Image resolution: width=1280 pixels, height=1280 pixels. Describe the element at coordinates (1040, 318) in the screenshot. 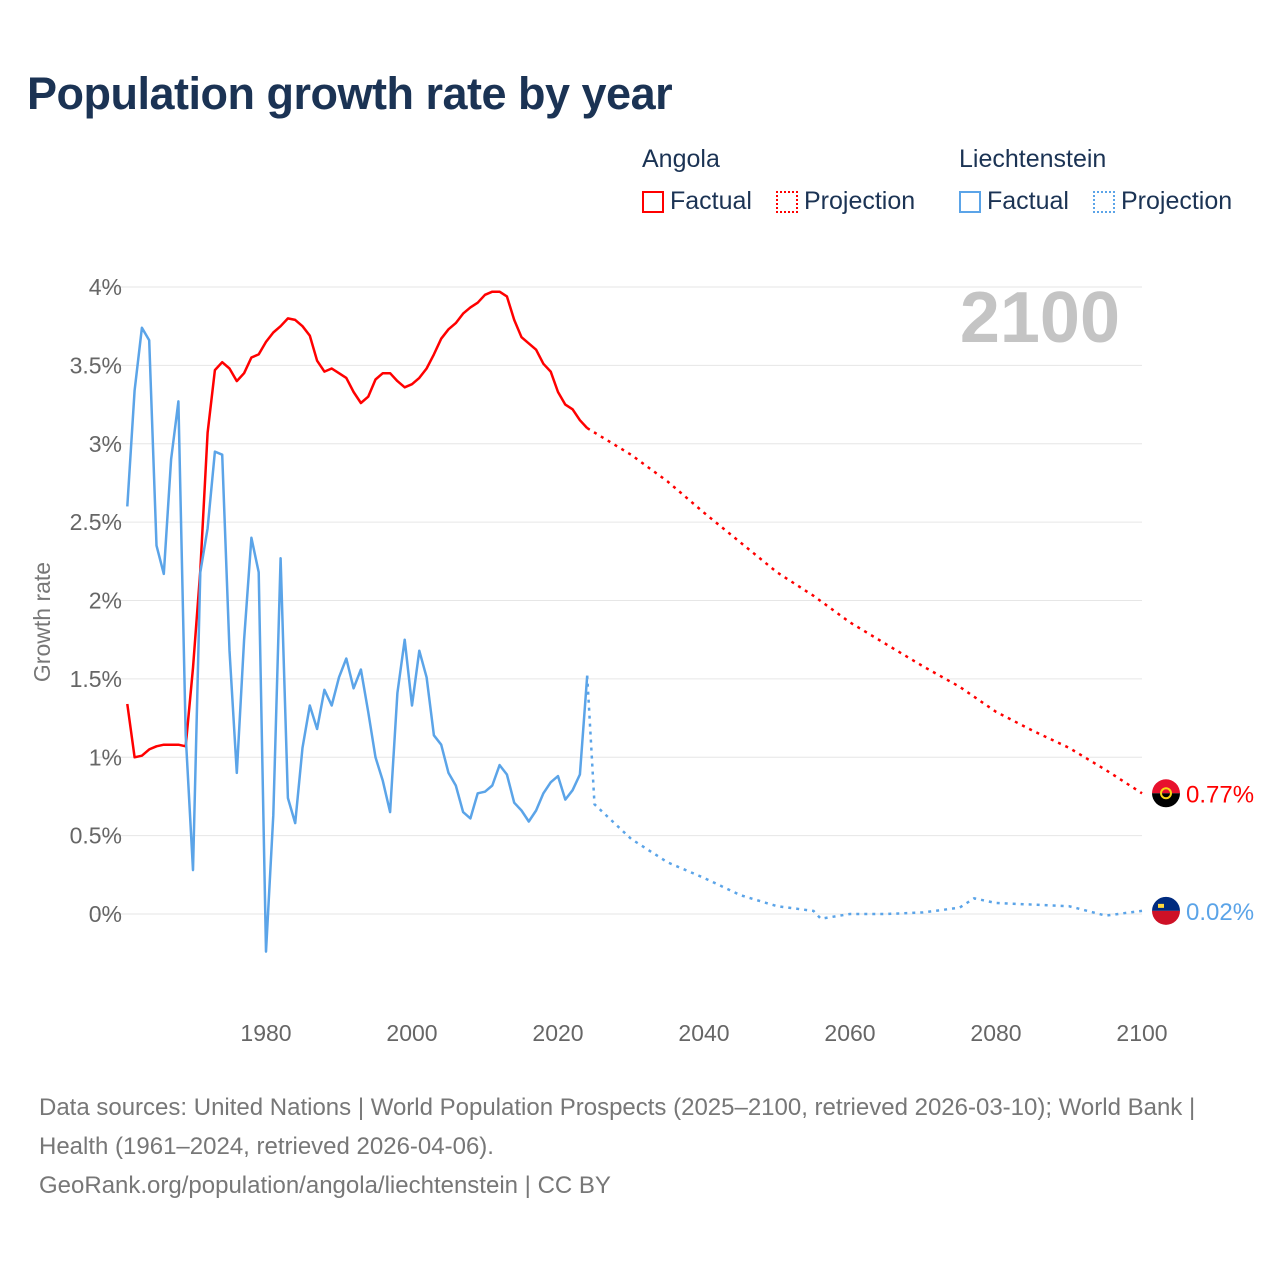

I see `year-overlay: 2100` at that location.